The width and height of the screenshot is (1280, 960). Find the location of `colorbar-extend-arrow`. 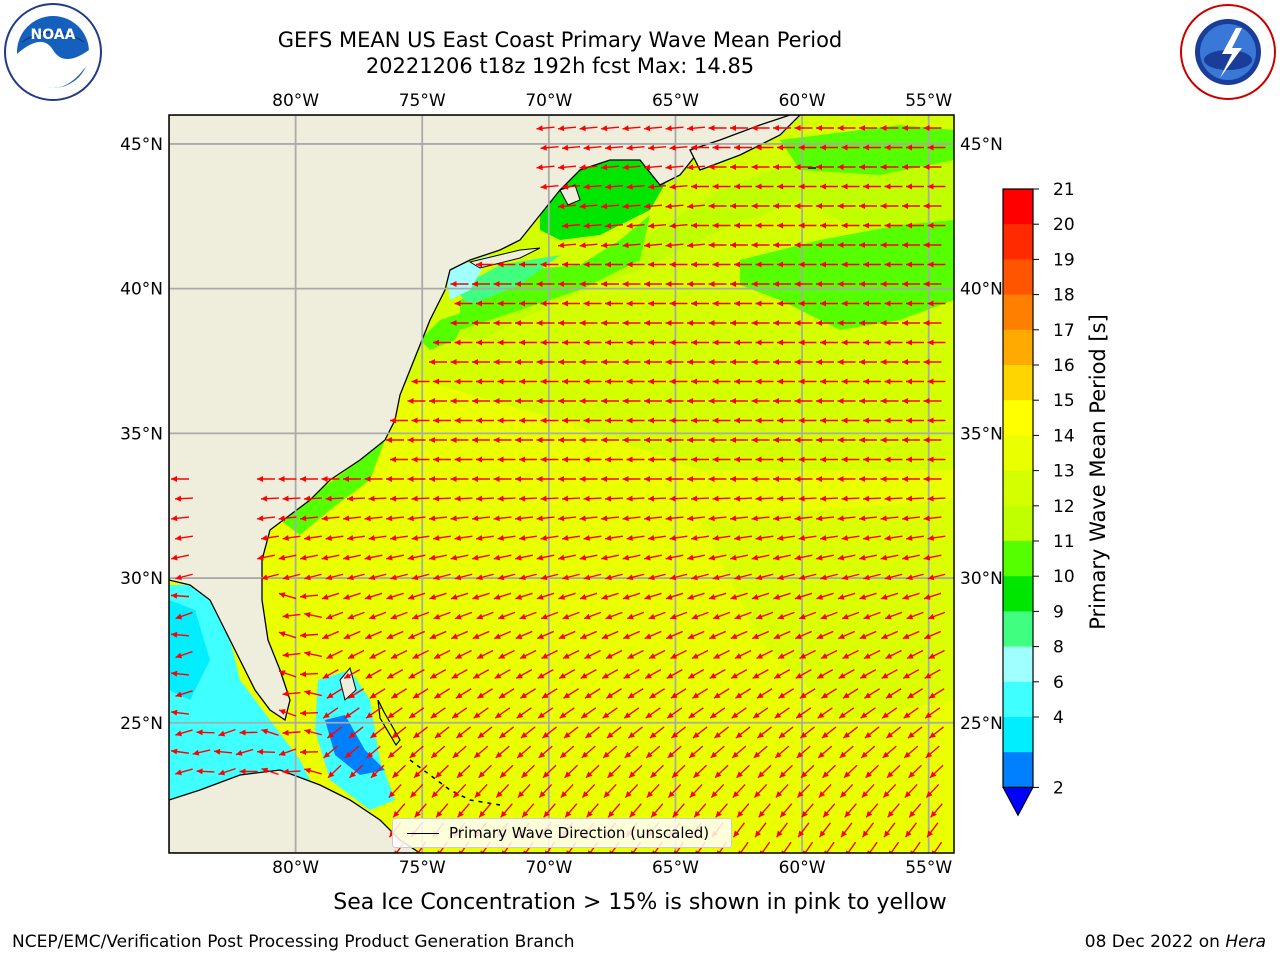

colorbar-extend-arrow is located at coordinates (1018, 801).